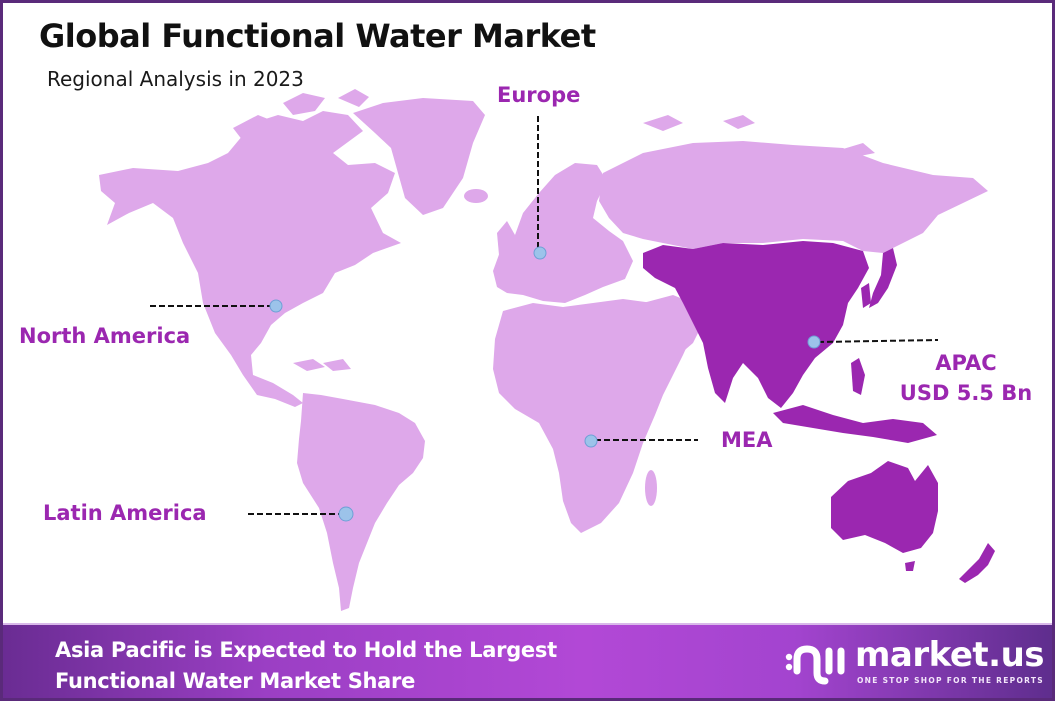 The height and width of the screenshot is (701, 1055). Describe the element at coordinates (756, 324) in the screenshot. I see `region-apac` at that location.